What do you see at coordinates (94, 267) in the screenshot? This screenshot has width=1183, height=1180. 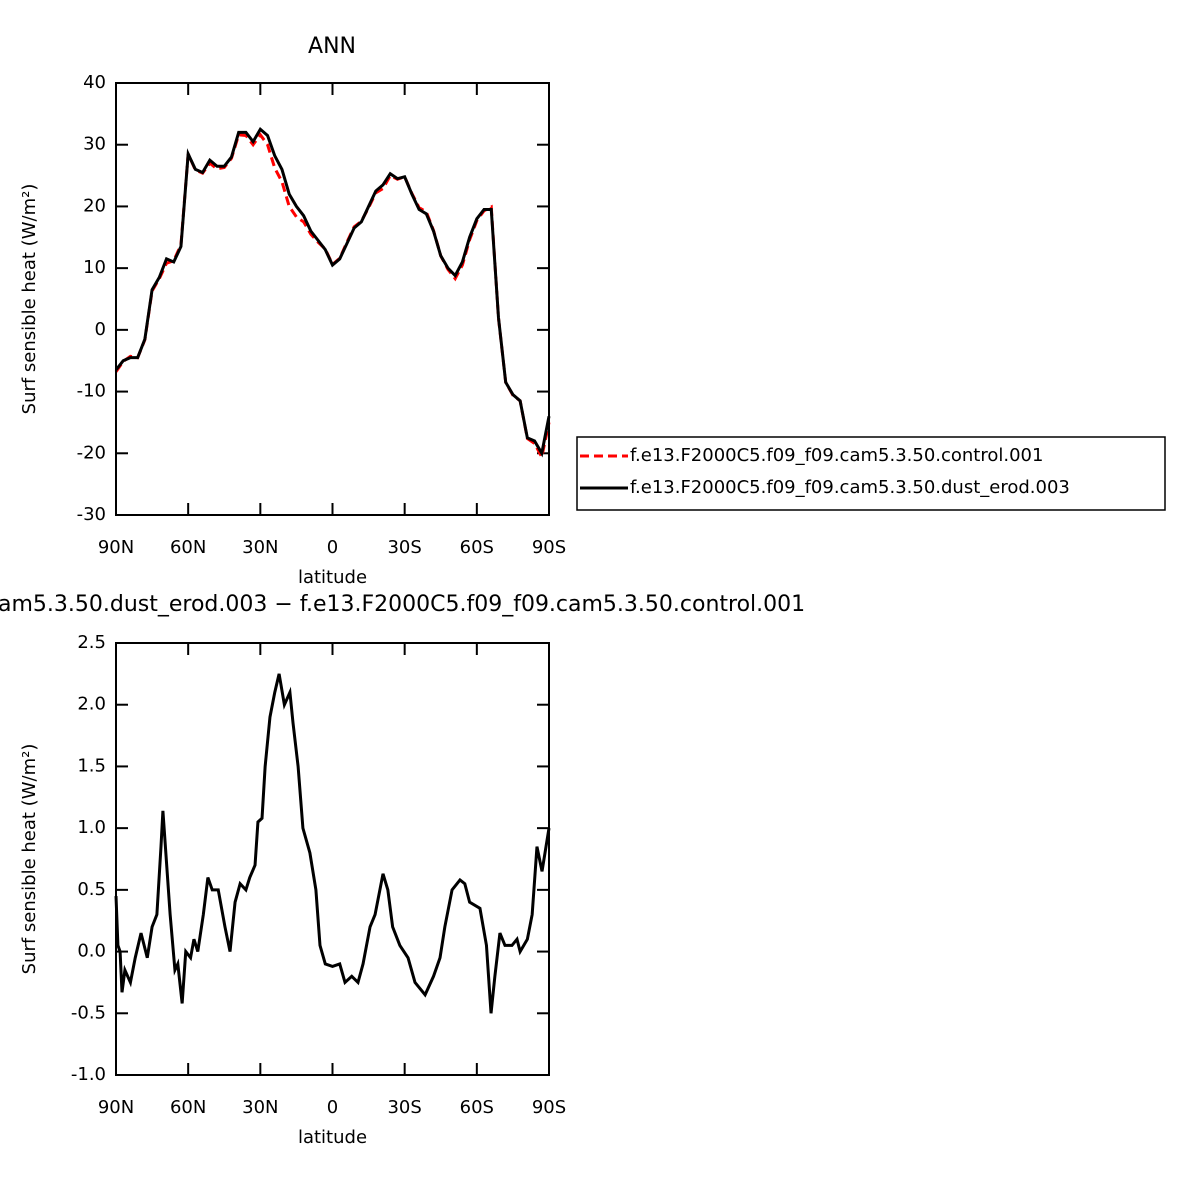 I see `y-tick-label: 10` at bounding box center [94, 267].